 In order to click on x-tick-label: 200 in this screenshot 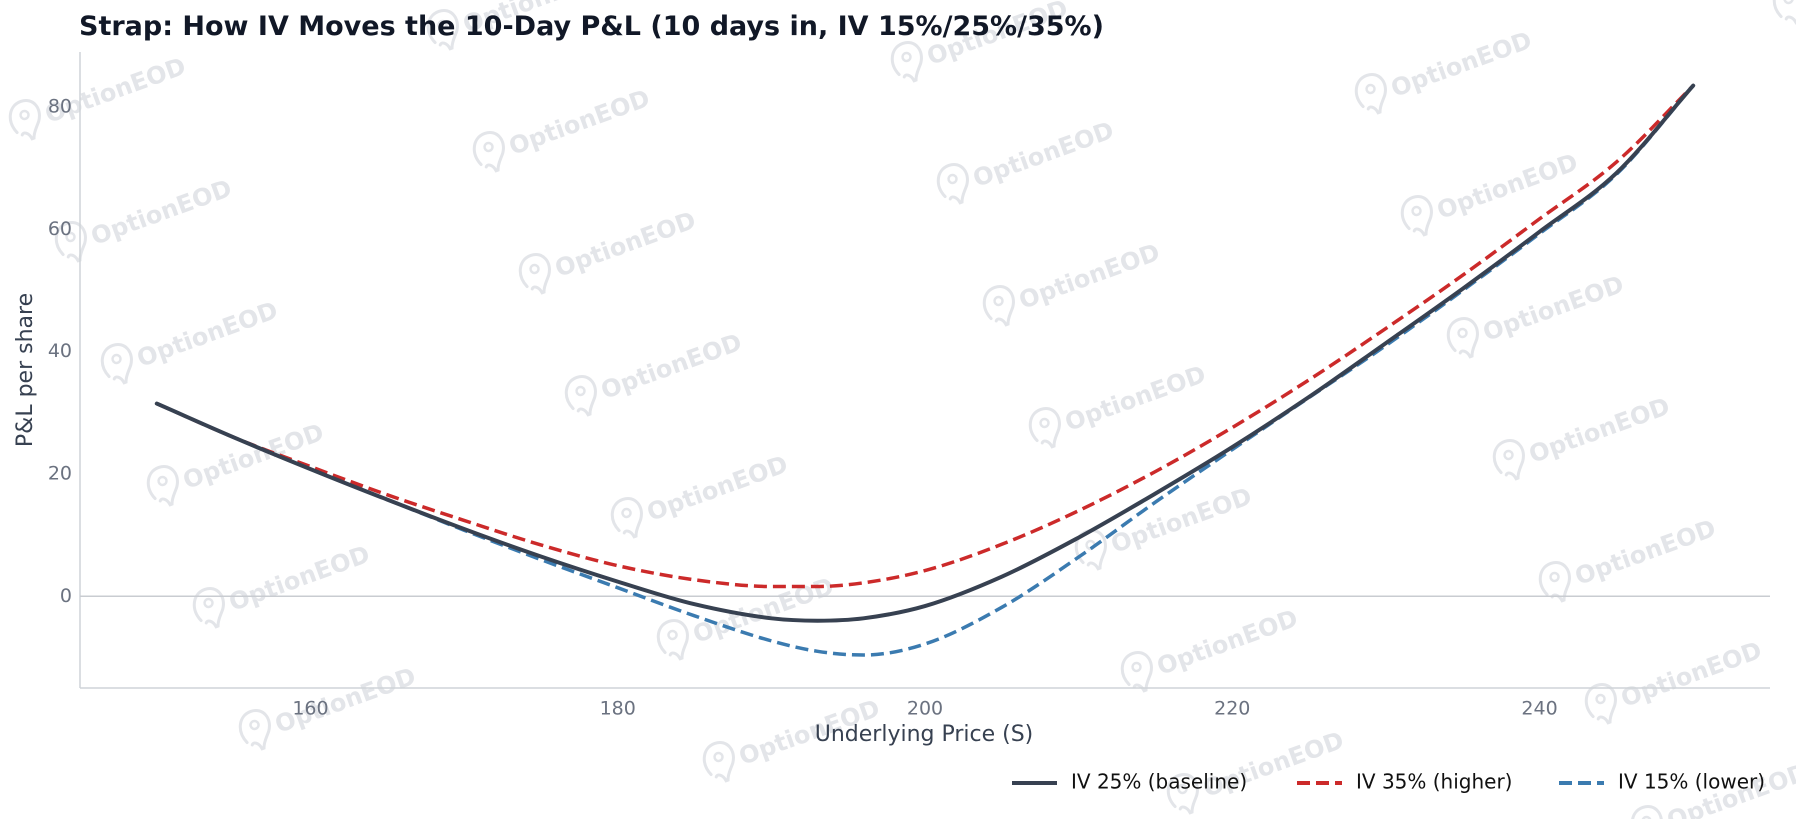, I will do `click(925, 709)`.